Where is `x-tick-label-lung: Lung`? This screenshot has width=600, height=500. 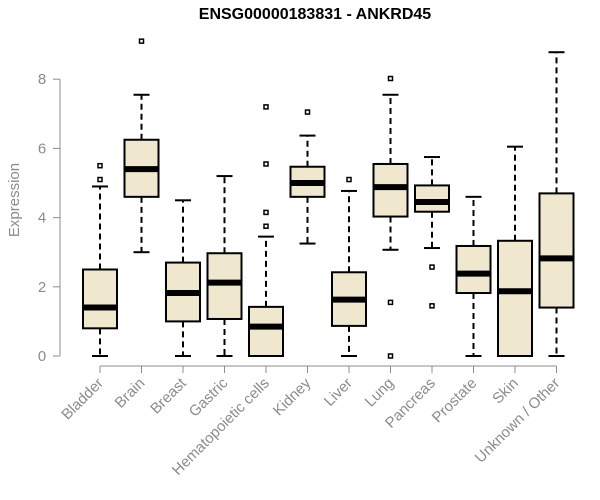
x-tick-label-lung: Lung is located at coordinates (380, 393).